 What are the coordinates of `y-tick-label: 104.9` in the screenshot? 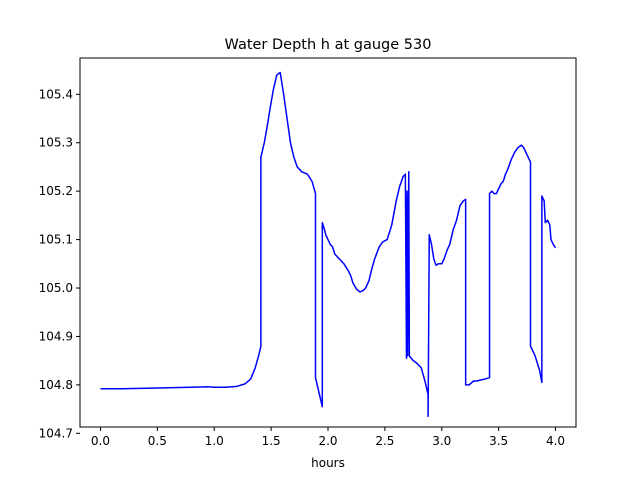 It's located at (56, 336).